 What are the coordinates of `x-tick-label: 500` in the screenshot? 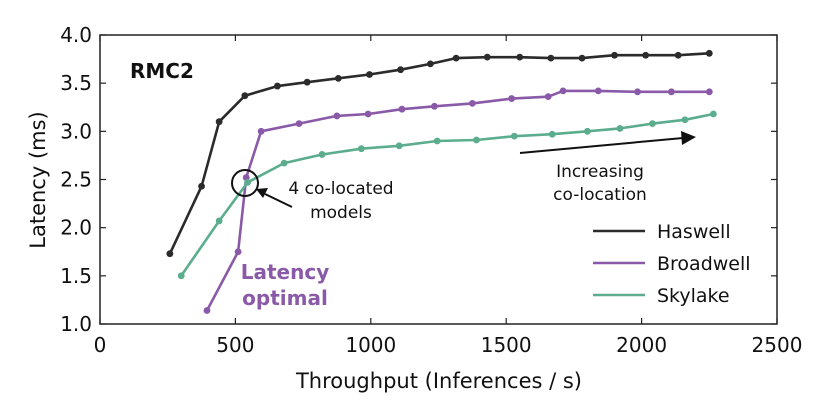 It's located at (235, 345).